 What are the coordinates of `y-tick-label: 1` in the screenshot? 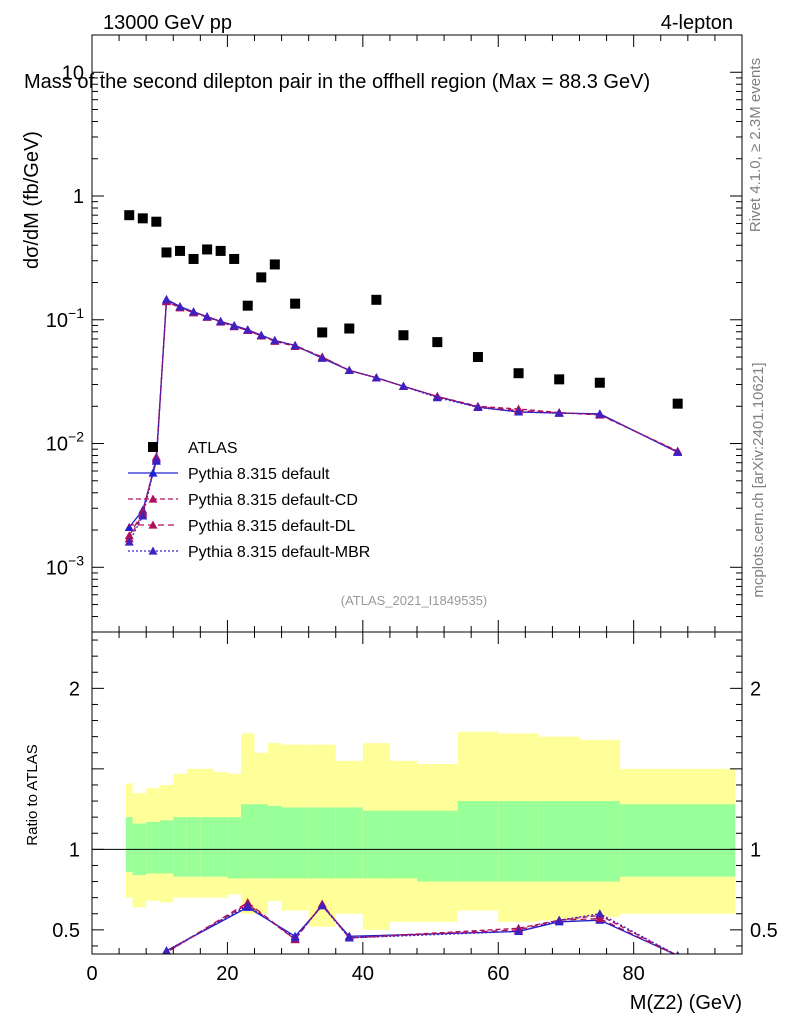 It's located at (78, 197).